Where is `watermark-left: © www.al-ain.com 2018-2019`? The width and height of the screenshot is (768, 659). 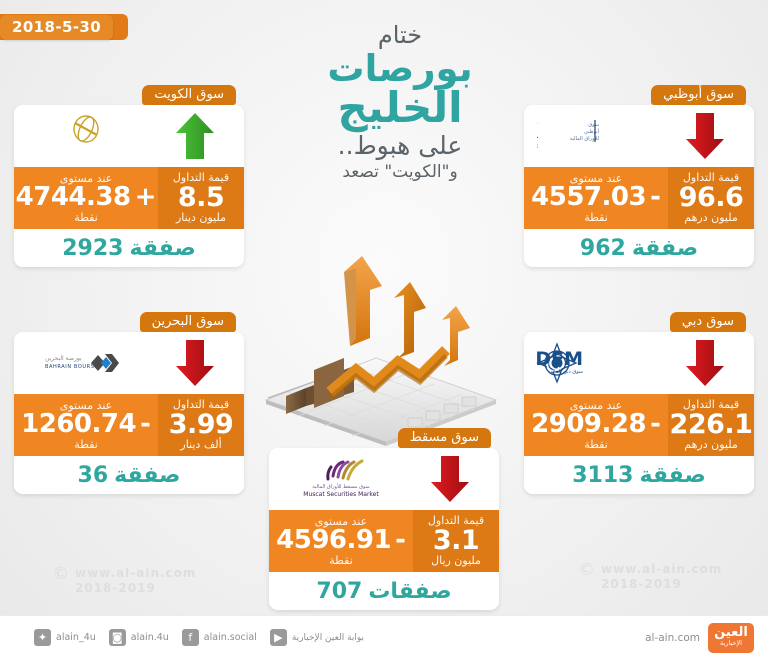
watermark-left: © www.al-ain.com 2018-2019 is located at coordinates (124, 581).